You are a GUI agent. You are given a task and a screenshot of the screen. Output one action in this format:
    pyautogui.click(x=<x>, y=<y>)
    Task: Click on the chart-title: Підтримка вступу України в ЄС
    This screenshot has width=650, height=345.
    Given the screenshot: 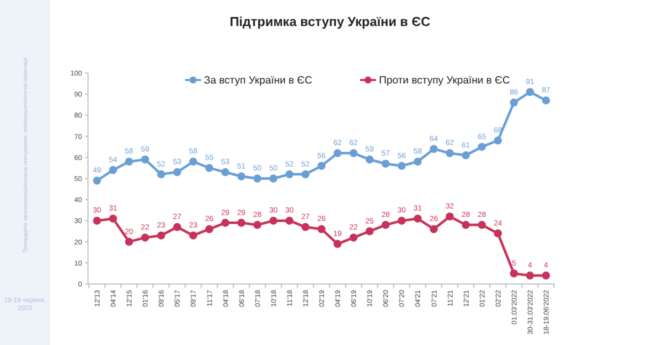 What is the action you would take?
    pyautogui.click(x=330, y=21)
    